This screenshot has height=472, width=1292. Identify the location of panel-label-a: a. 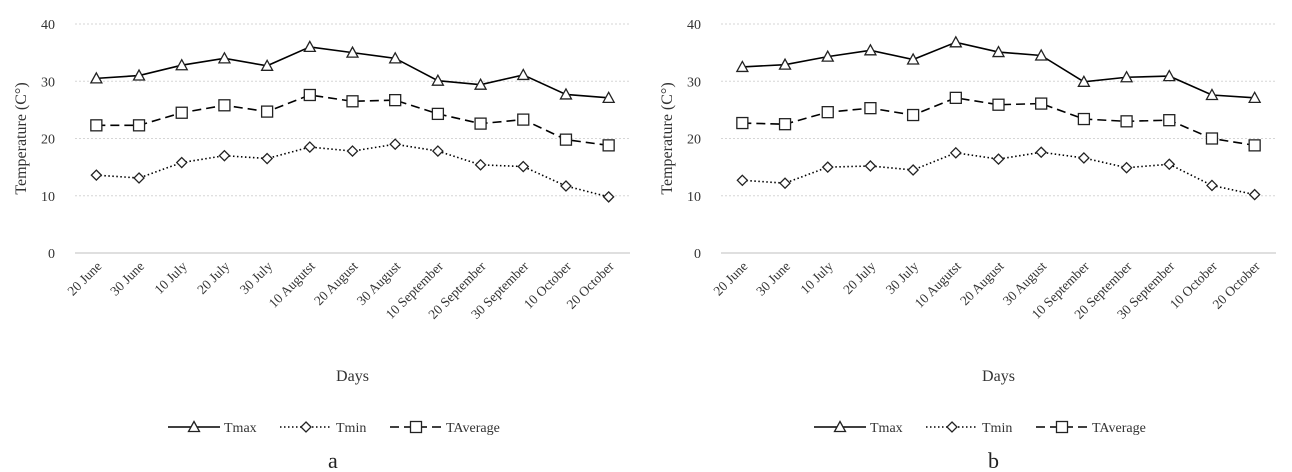
(333, 460).